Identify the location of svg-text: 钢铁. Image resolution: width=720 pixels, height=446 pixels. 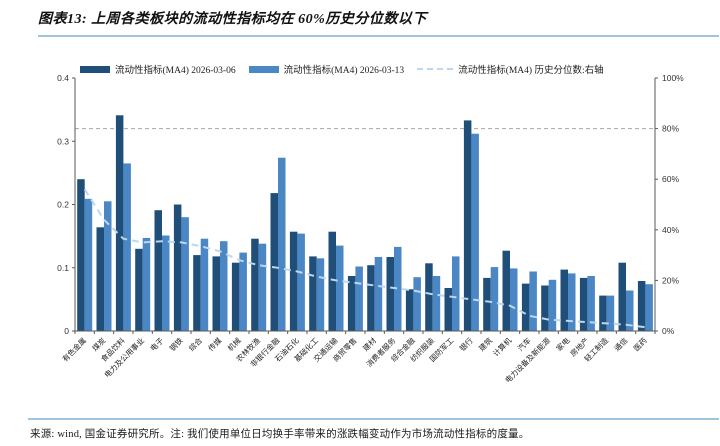
(176, 344).